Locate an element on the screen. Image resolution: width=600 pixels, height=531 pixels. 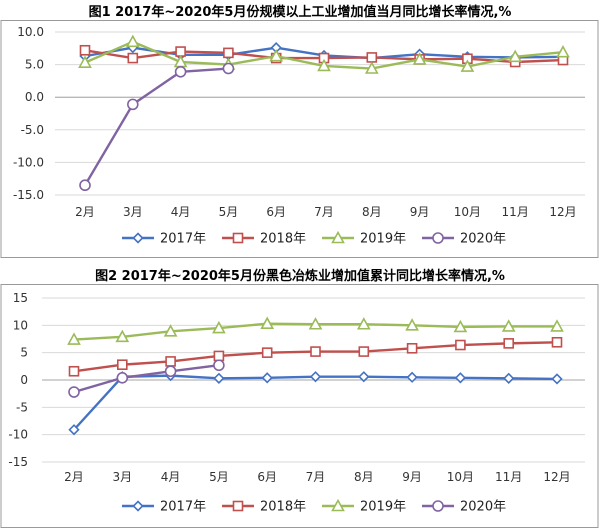
chart1-y-tick-label: 5.0 is located at coordinates (34, 65).